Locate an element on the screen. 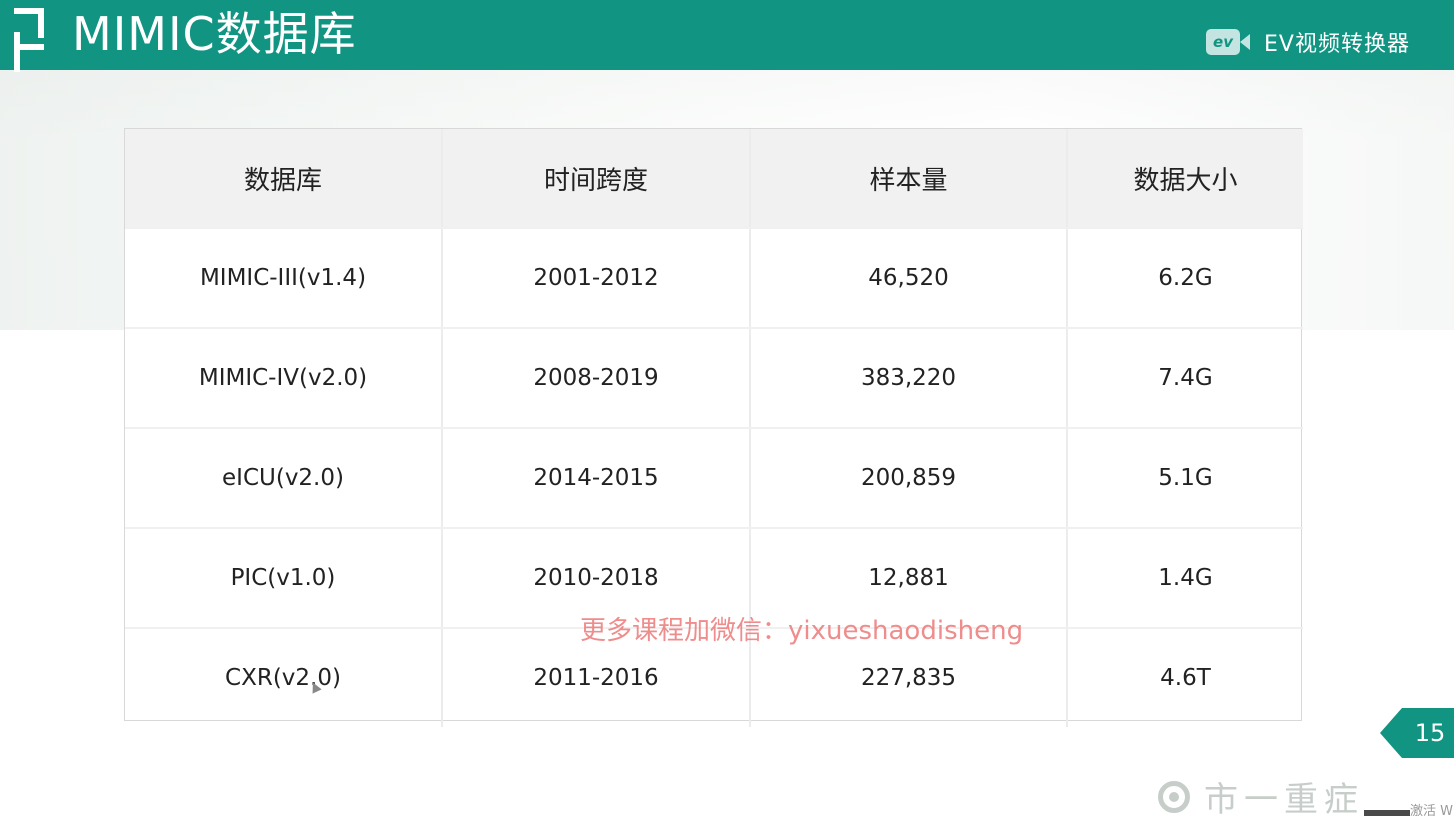 Image resolution: width=1454 pixels, height=816 pixels. bracket-logo-icon is located at coordinates (29, 40).